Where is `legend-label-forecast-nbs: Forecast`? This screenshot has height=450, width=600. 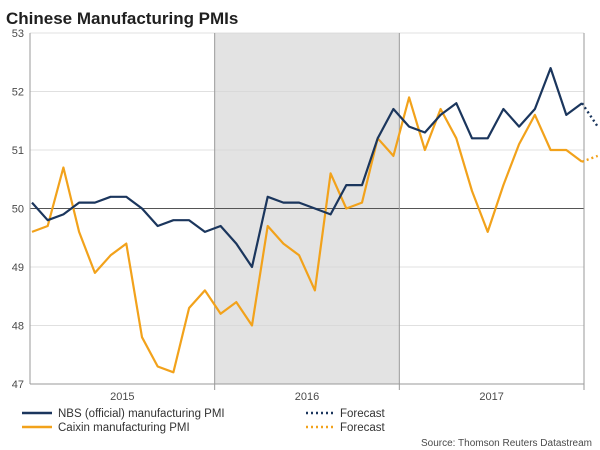 legend-label-forecast-nbs: Forecast is located at coordinates (363, 414).